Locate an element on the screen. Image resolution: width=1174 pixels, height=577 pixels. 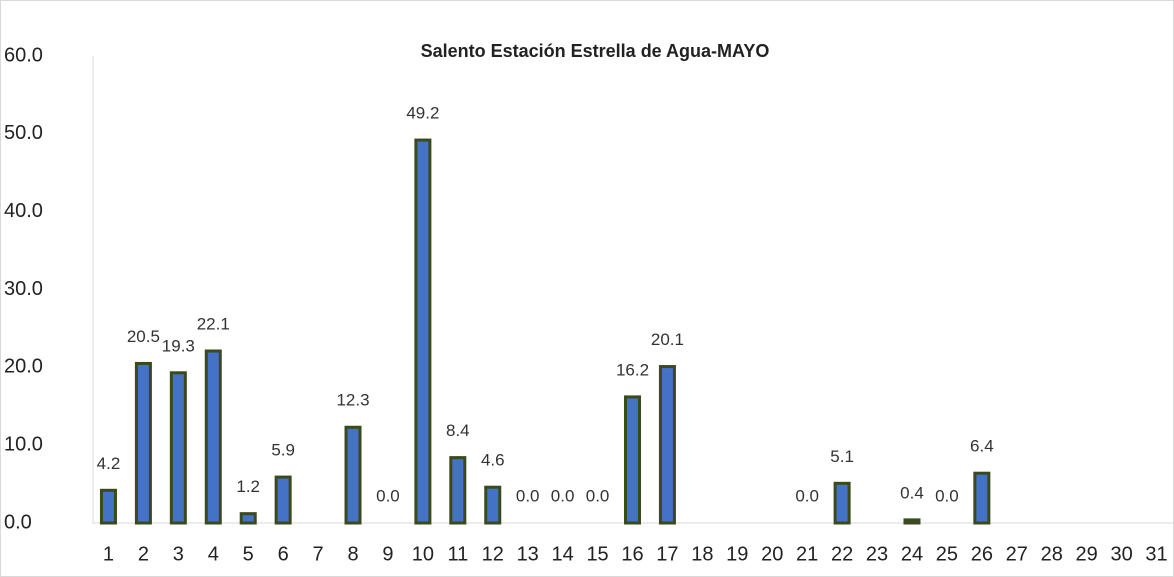
x-tick-label: 31 is located at coordinates (1156, 554).